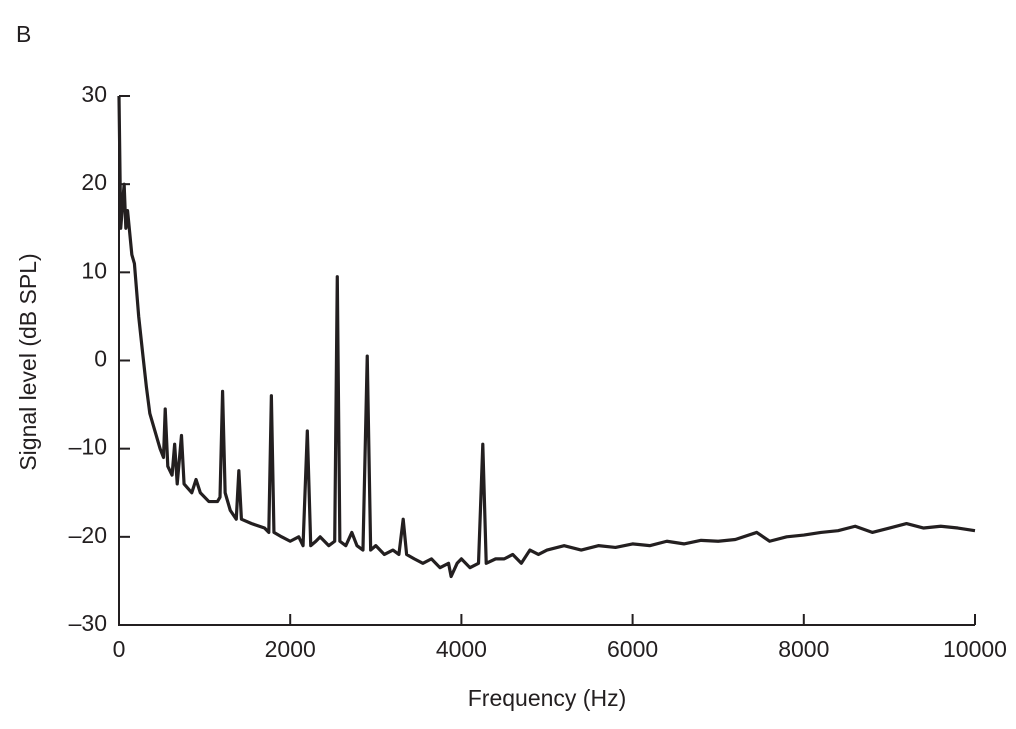 This screenshot has height=729, width=1016. I want to click on x-tick-label: 2000, so click(290, 649).